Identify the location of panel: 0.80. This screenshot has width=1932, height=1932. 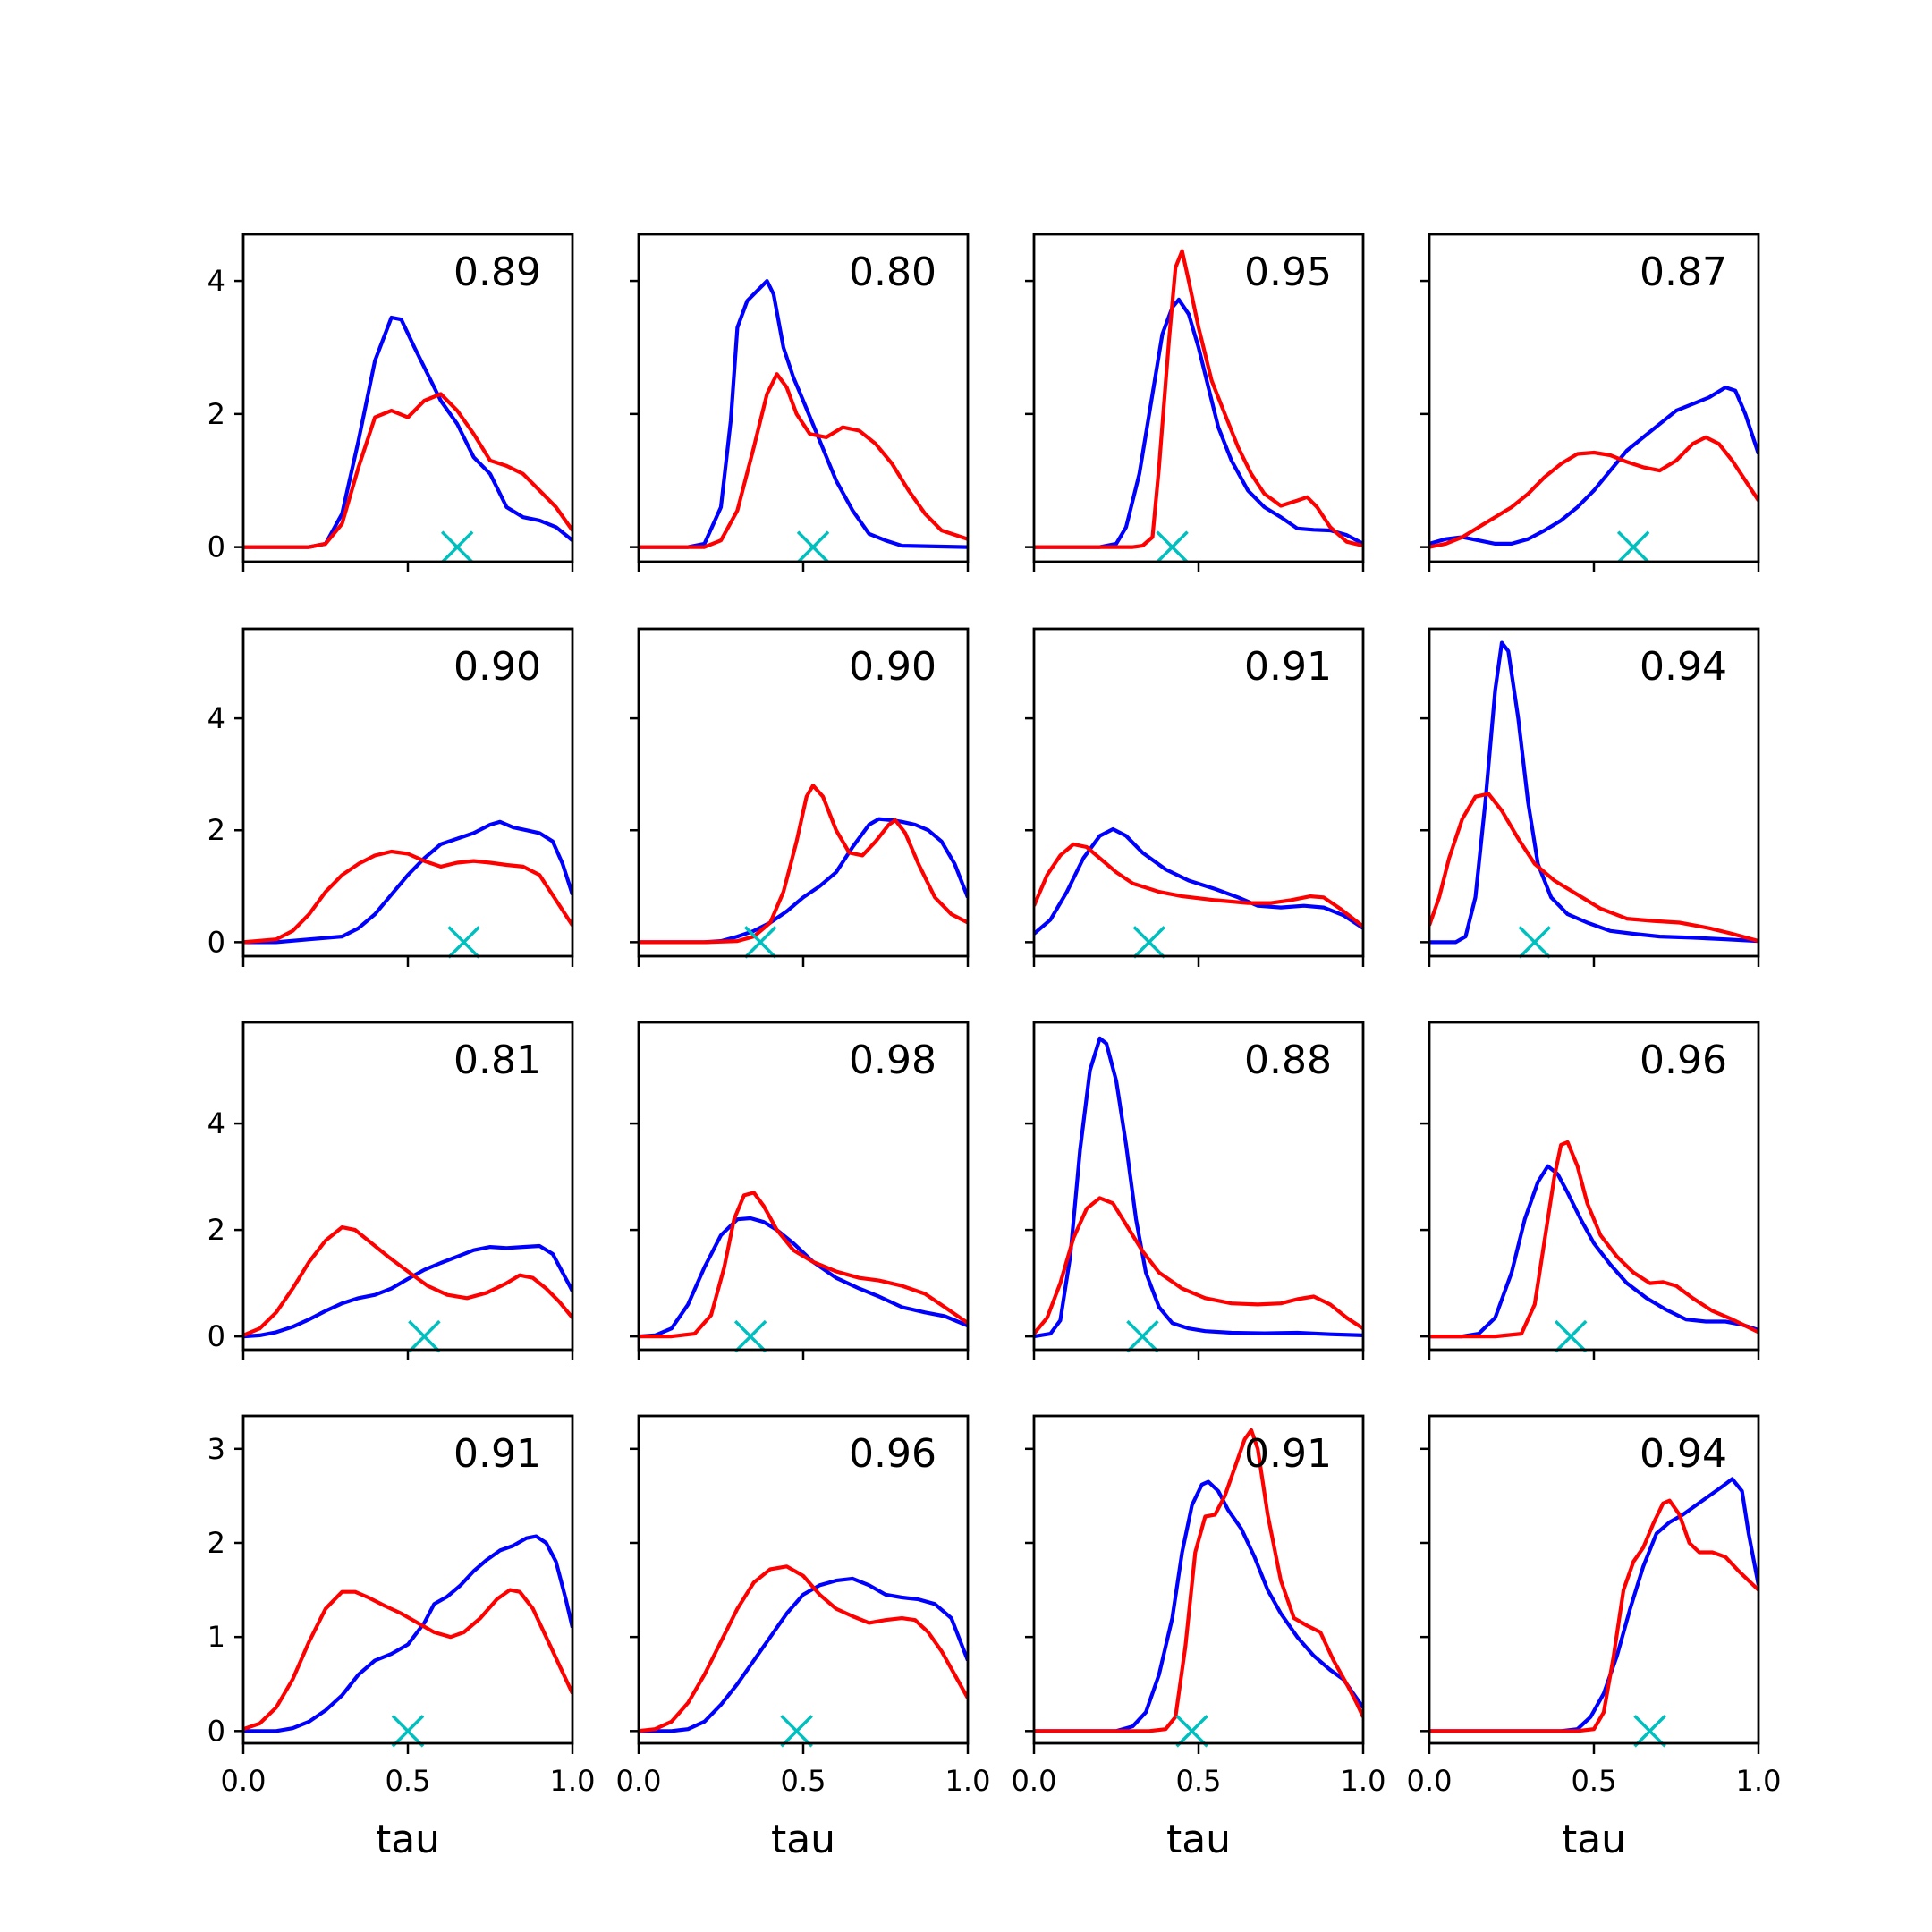
(800, 402).